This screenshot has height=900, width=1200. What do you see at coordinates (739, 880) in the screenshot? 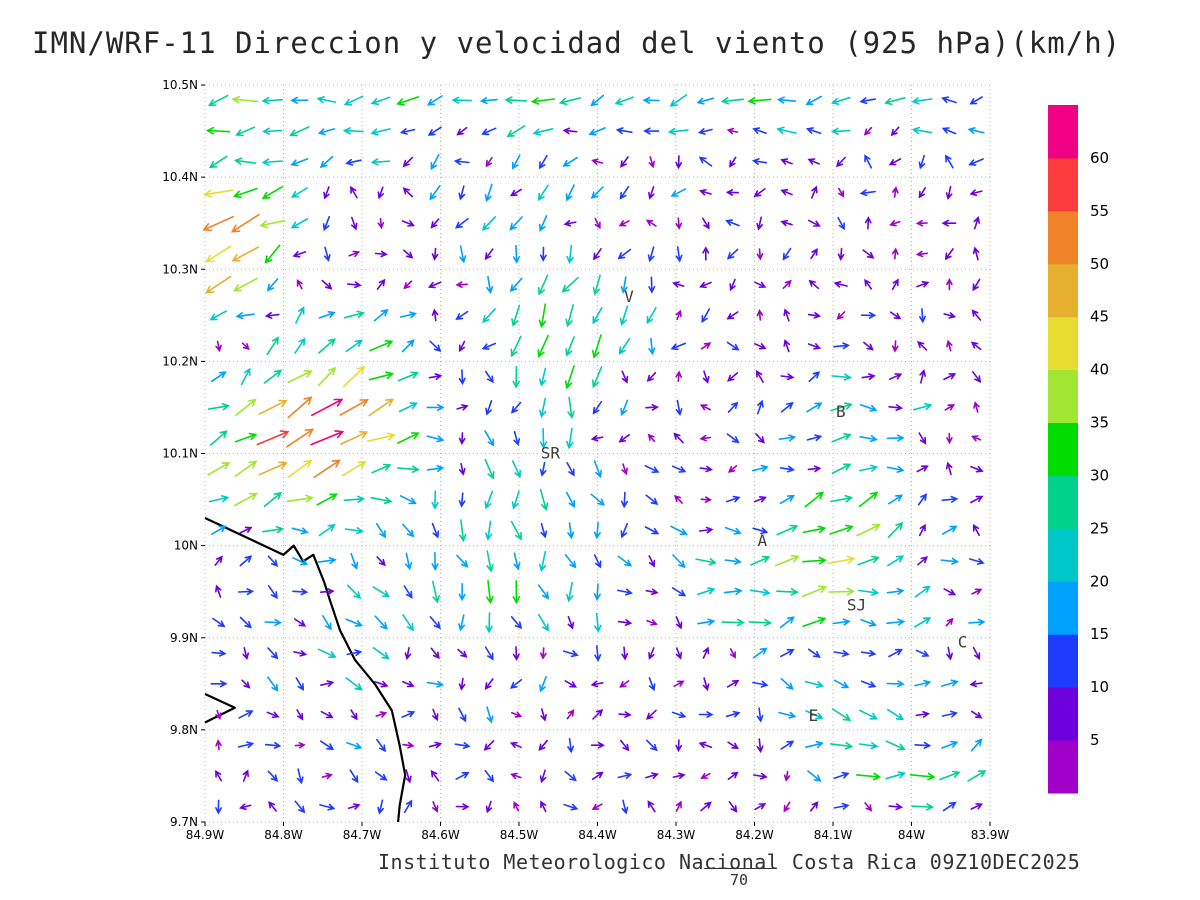
I see `footer-note: 70` at bounding box center [739, 880].